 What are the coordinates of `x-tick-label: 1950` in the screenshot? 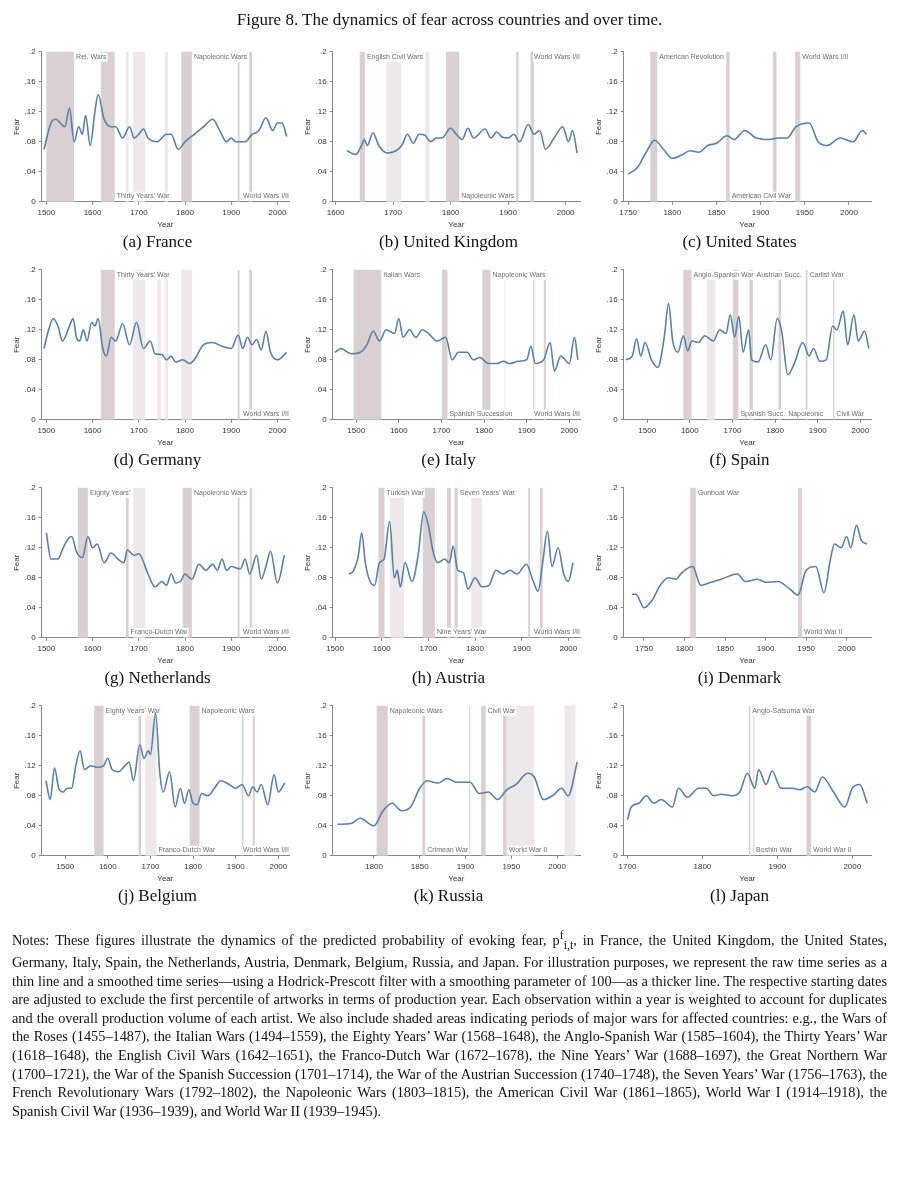 It's located at (806, 648).